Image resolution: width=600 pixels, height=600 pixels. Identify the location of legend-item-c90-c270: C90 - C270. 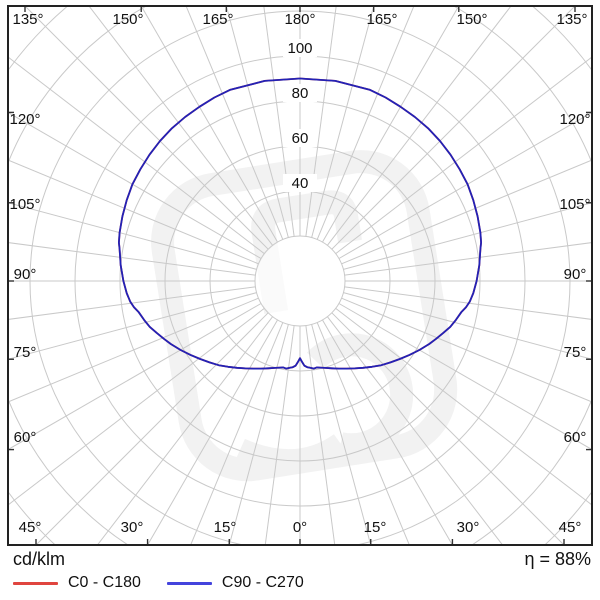
(235, 583).